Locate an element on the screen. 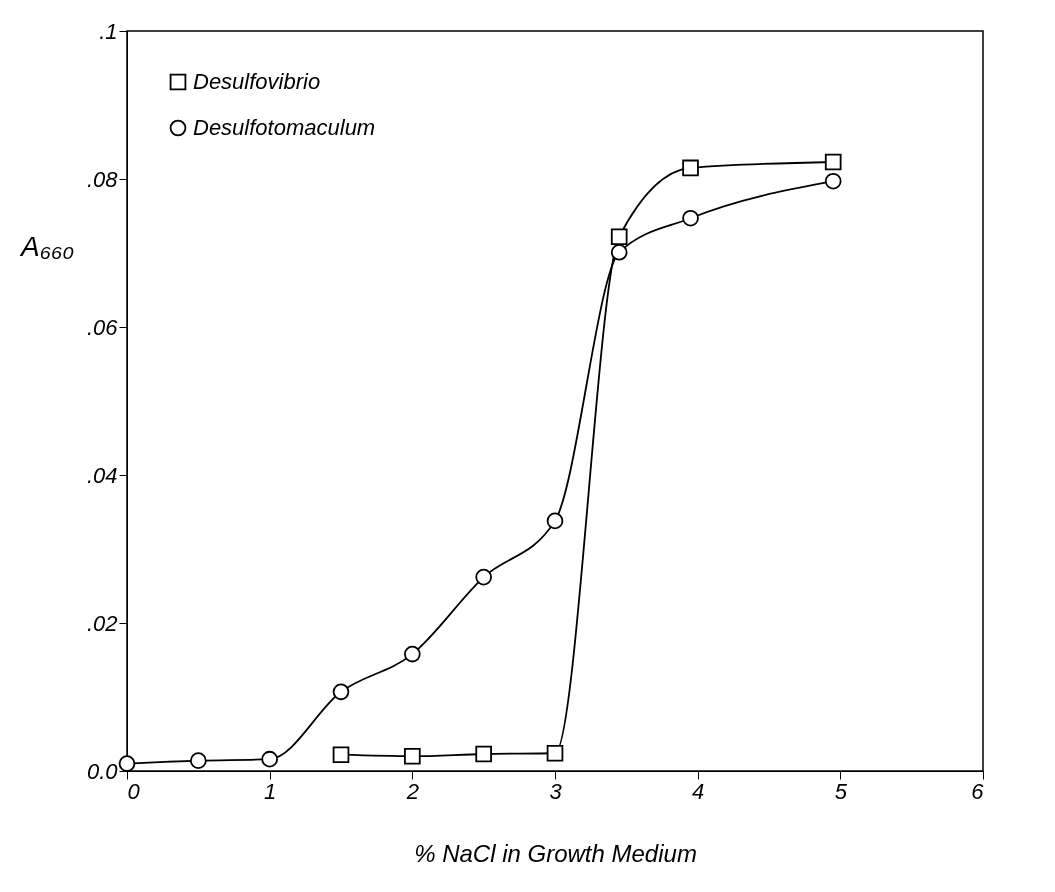 Image resolution: width=1055 pixels, height=892 pixels. y-tick-label: .08 is located at coordinates (102, 179).